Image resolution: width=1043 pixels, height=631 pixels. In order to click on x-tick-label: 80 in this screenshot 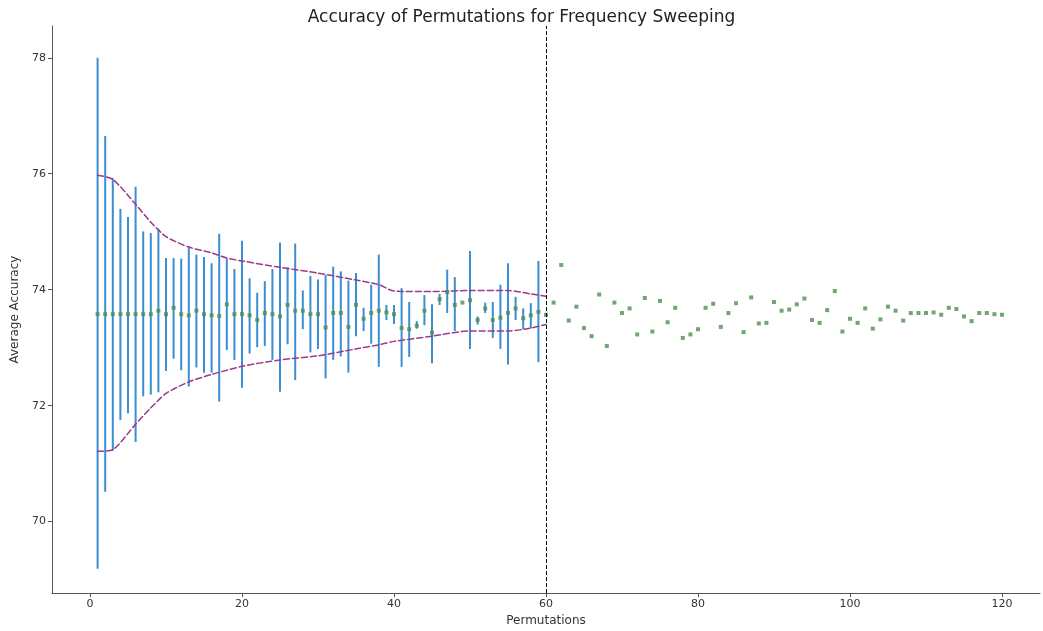, I will do `click(698, 604)`.